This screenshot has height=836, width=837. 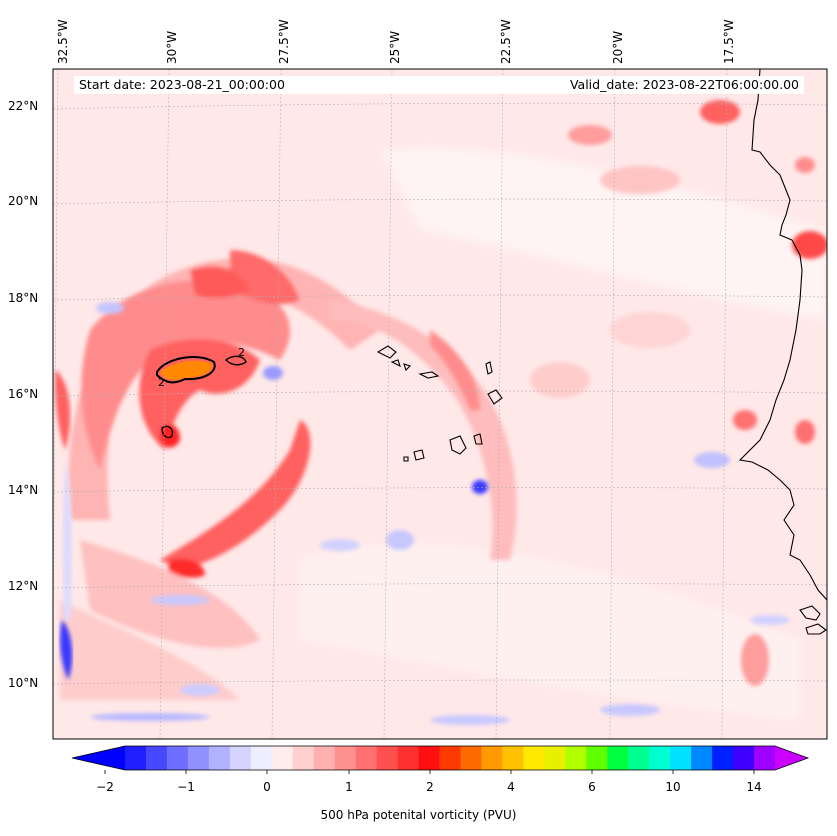 I want to click on colorbar-extend-low, so click(x=98, y=758).